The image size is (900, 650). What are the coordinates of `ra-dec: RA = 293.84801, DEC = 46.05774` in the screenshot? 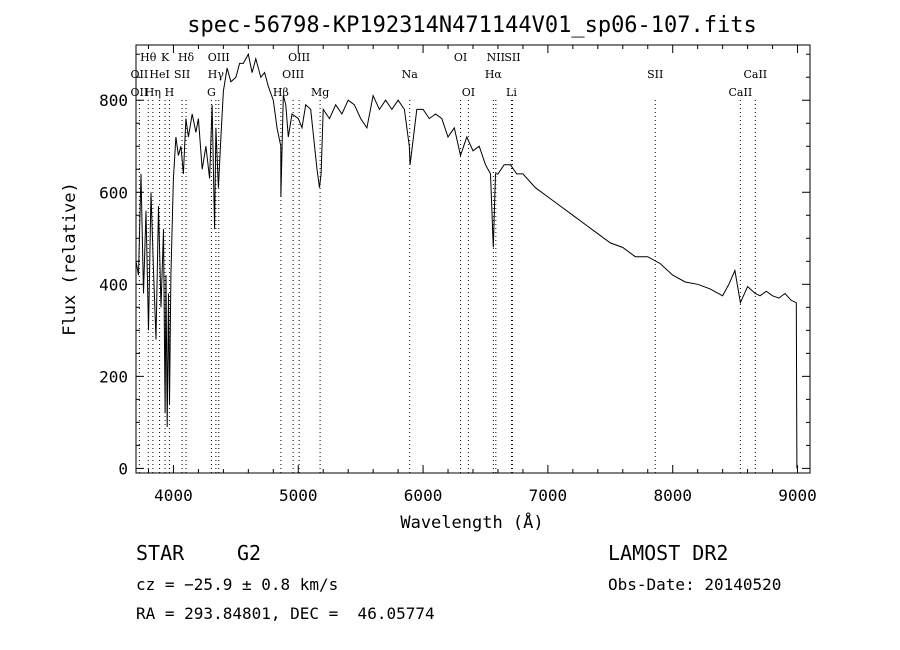 It's located at (285, 613).